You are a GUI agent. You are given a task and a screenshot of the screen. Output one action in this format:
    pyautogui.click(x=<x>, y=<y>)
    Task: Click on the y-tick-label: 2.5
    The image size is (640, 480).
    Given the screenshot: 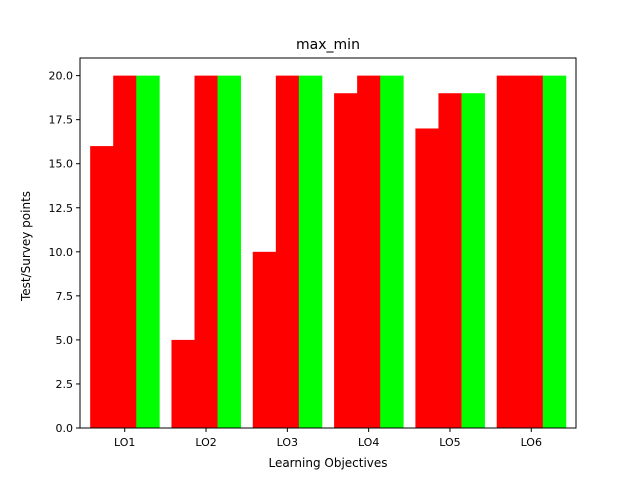 What is the action you would take?
    pyautogui.click(x=65, y=384)
    